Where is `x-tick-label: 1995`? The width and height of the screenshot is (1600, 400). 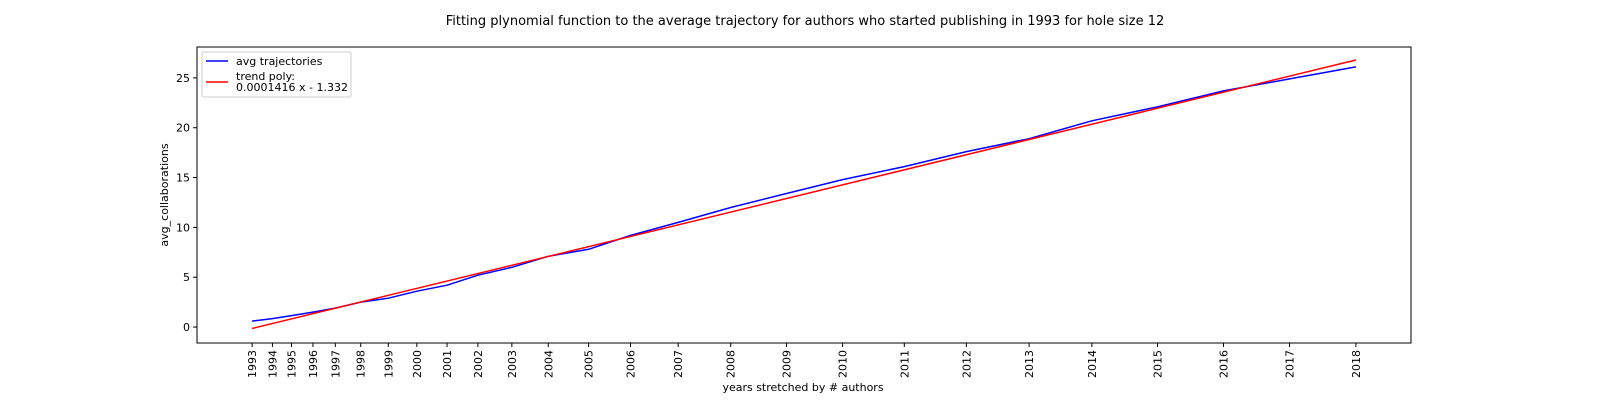 x-tick-label: 1995 is located at coordinates (292, 364).